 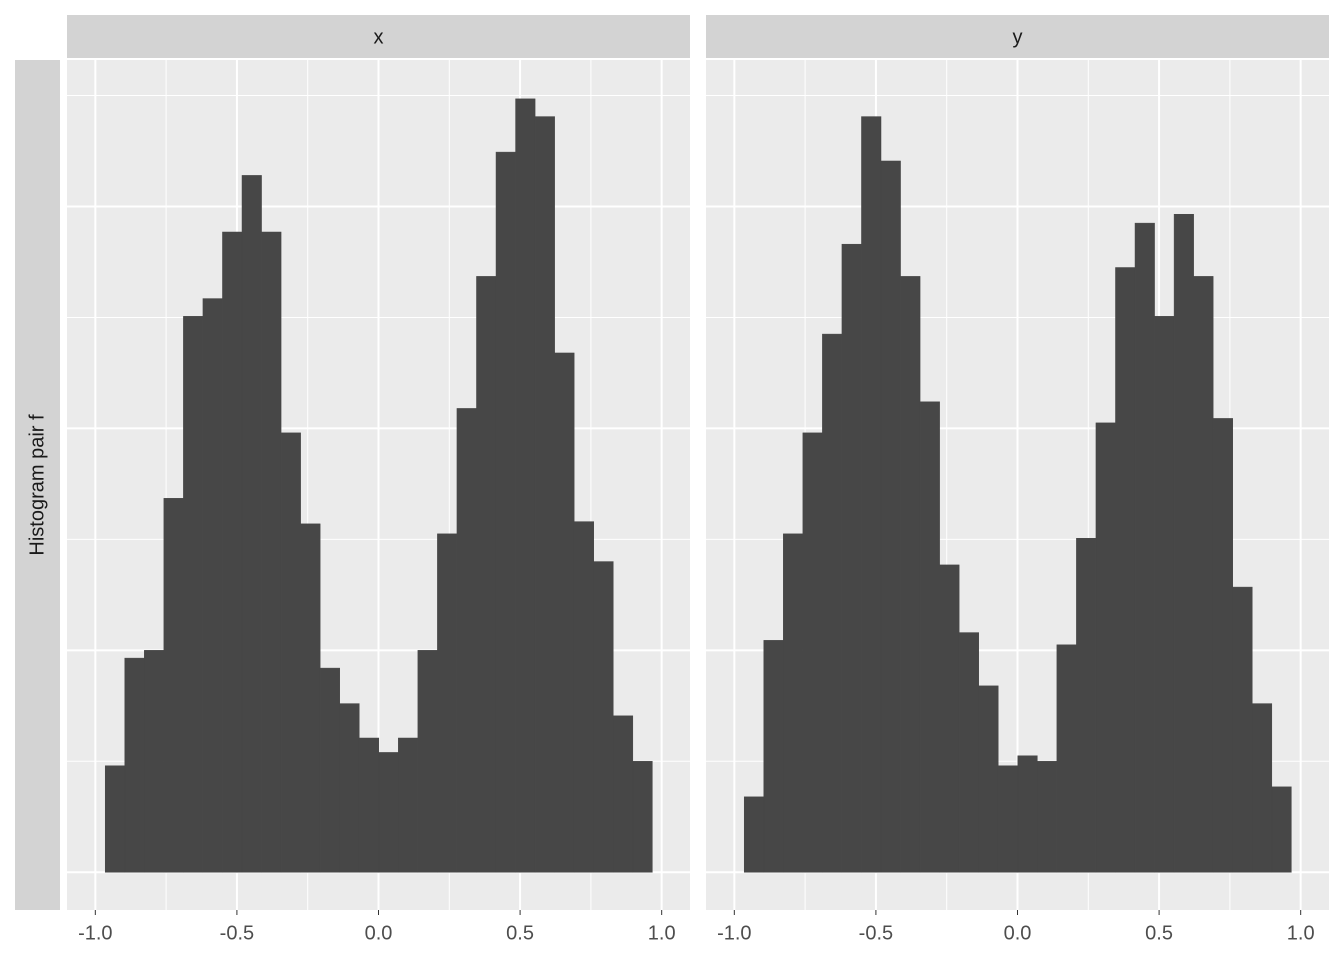 I want to click on panel-title: x, so click(x=379, y=37).